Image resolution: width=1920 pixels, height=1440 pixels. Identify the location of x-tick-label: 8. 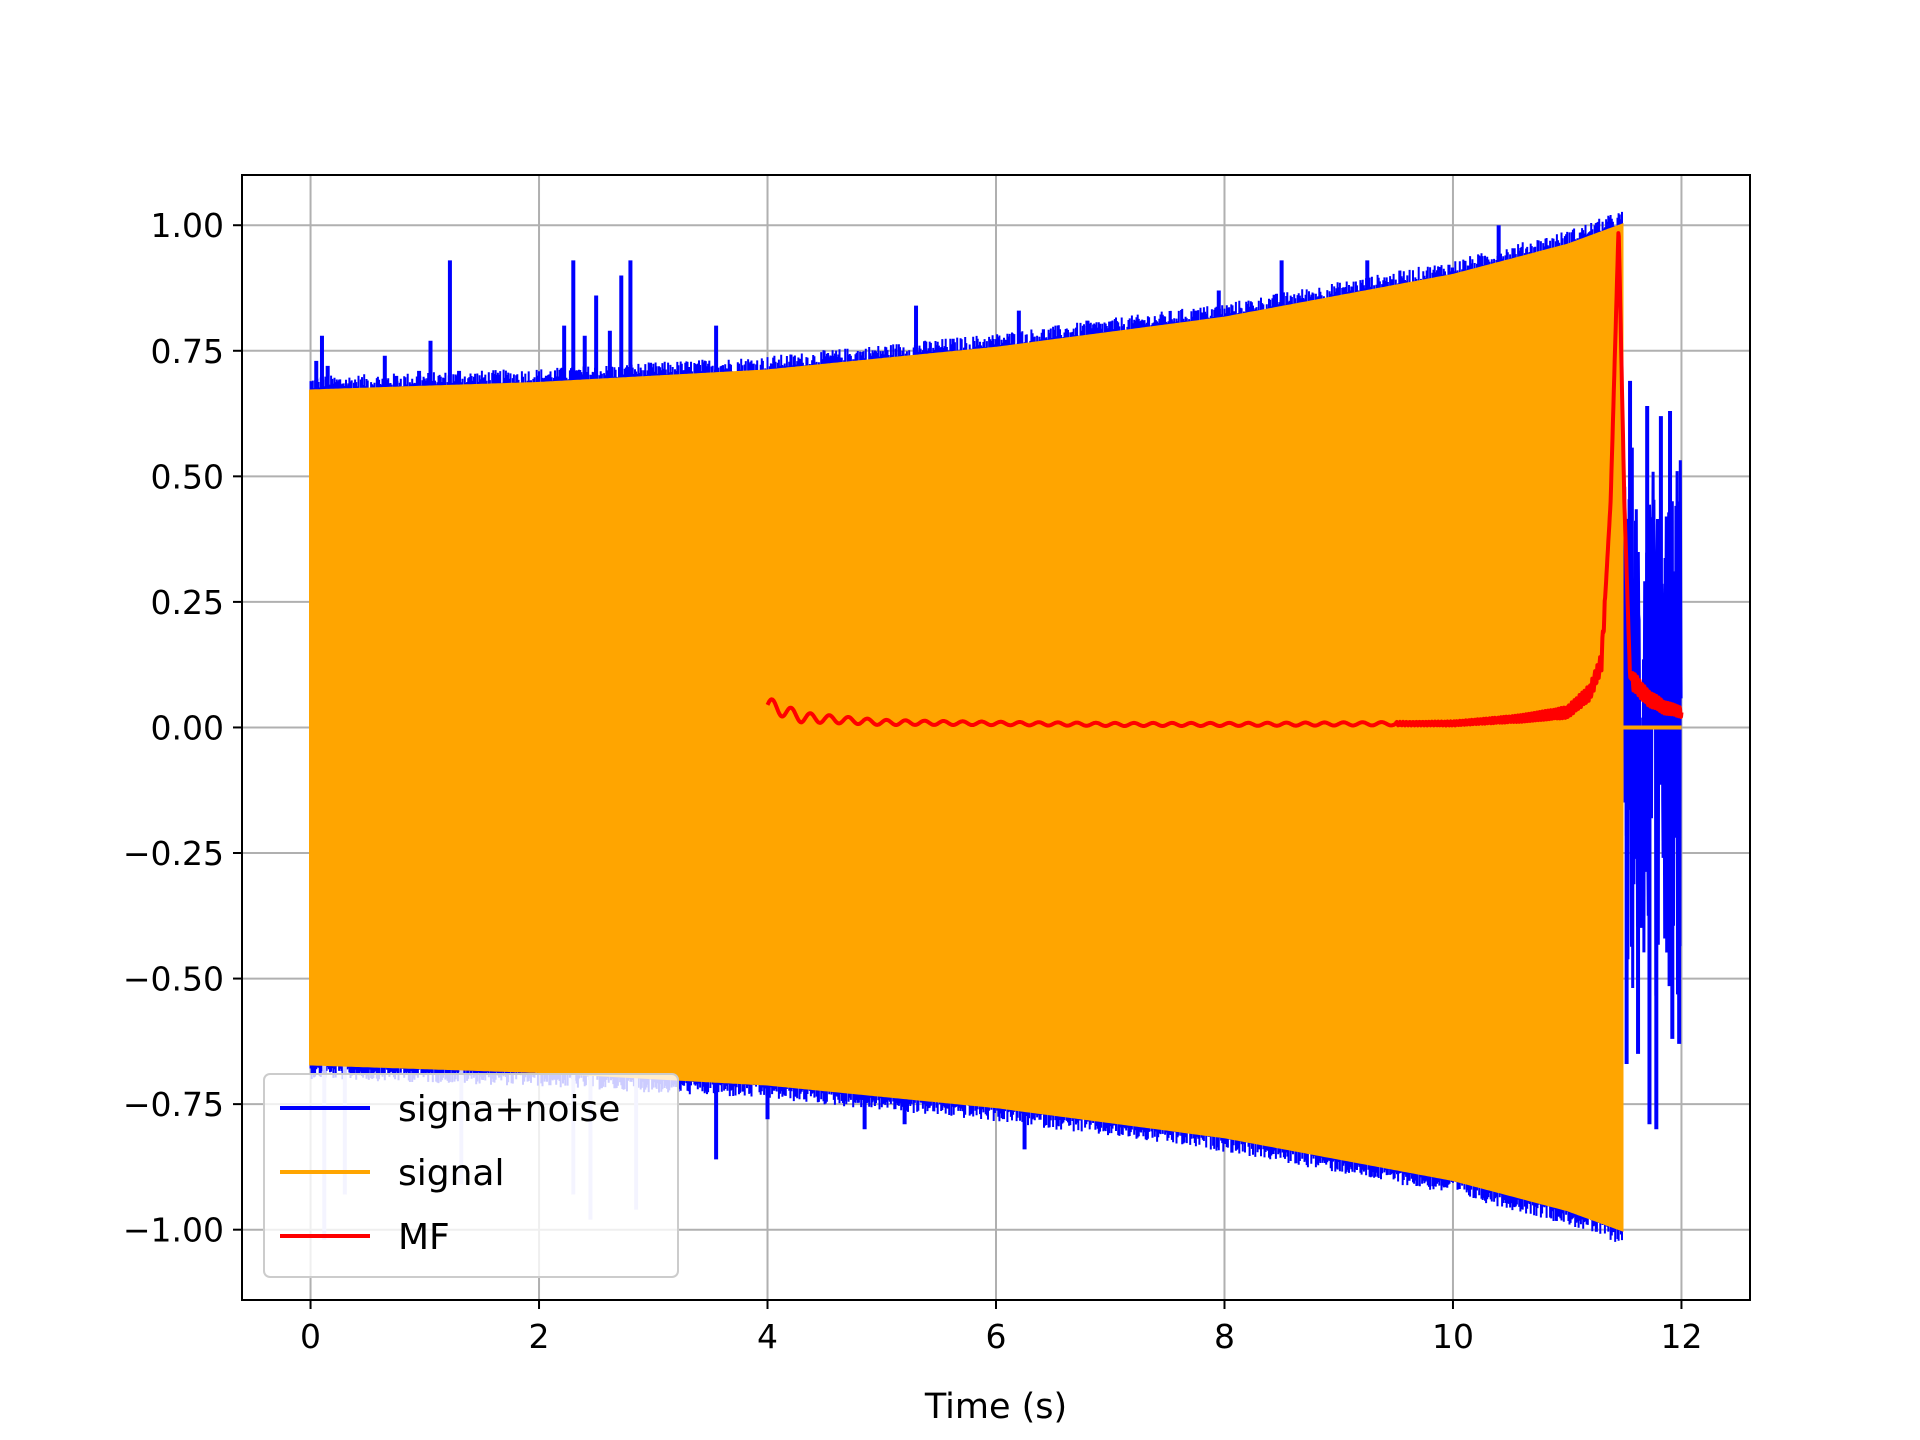
(1224, 1336).